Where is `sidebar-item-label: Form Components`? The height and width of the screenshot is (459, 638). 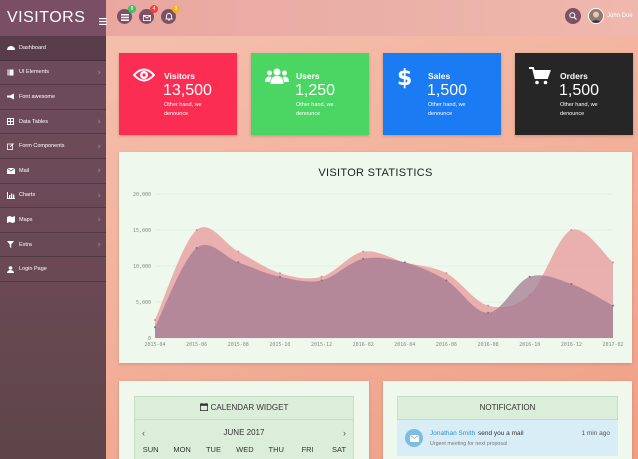 sidebar-item-label: Form Components is located at coordinates (42, 146).